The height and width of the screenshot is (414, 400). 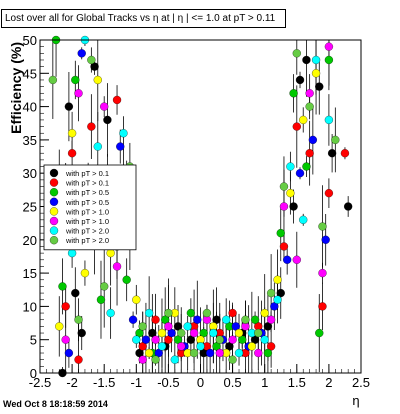 What do you see at coordinates (137, 382) in the screenshot?
I see `x-tick-label: -1` at bounding box center [137, 382].